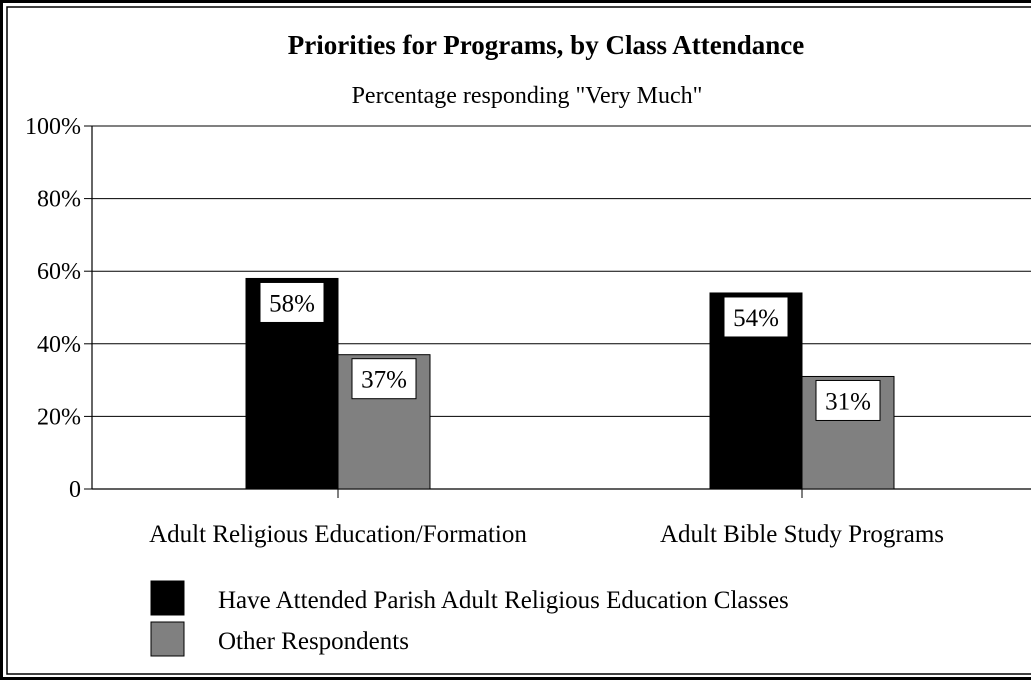 The image size is (1031, 680). What do you see at coordinates (313, 641) in the screenshot?
I see `legend-label: Other Respondents` at bounding box center [313, 641].